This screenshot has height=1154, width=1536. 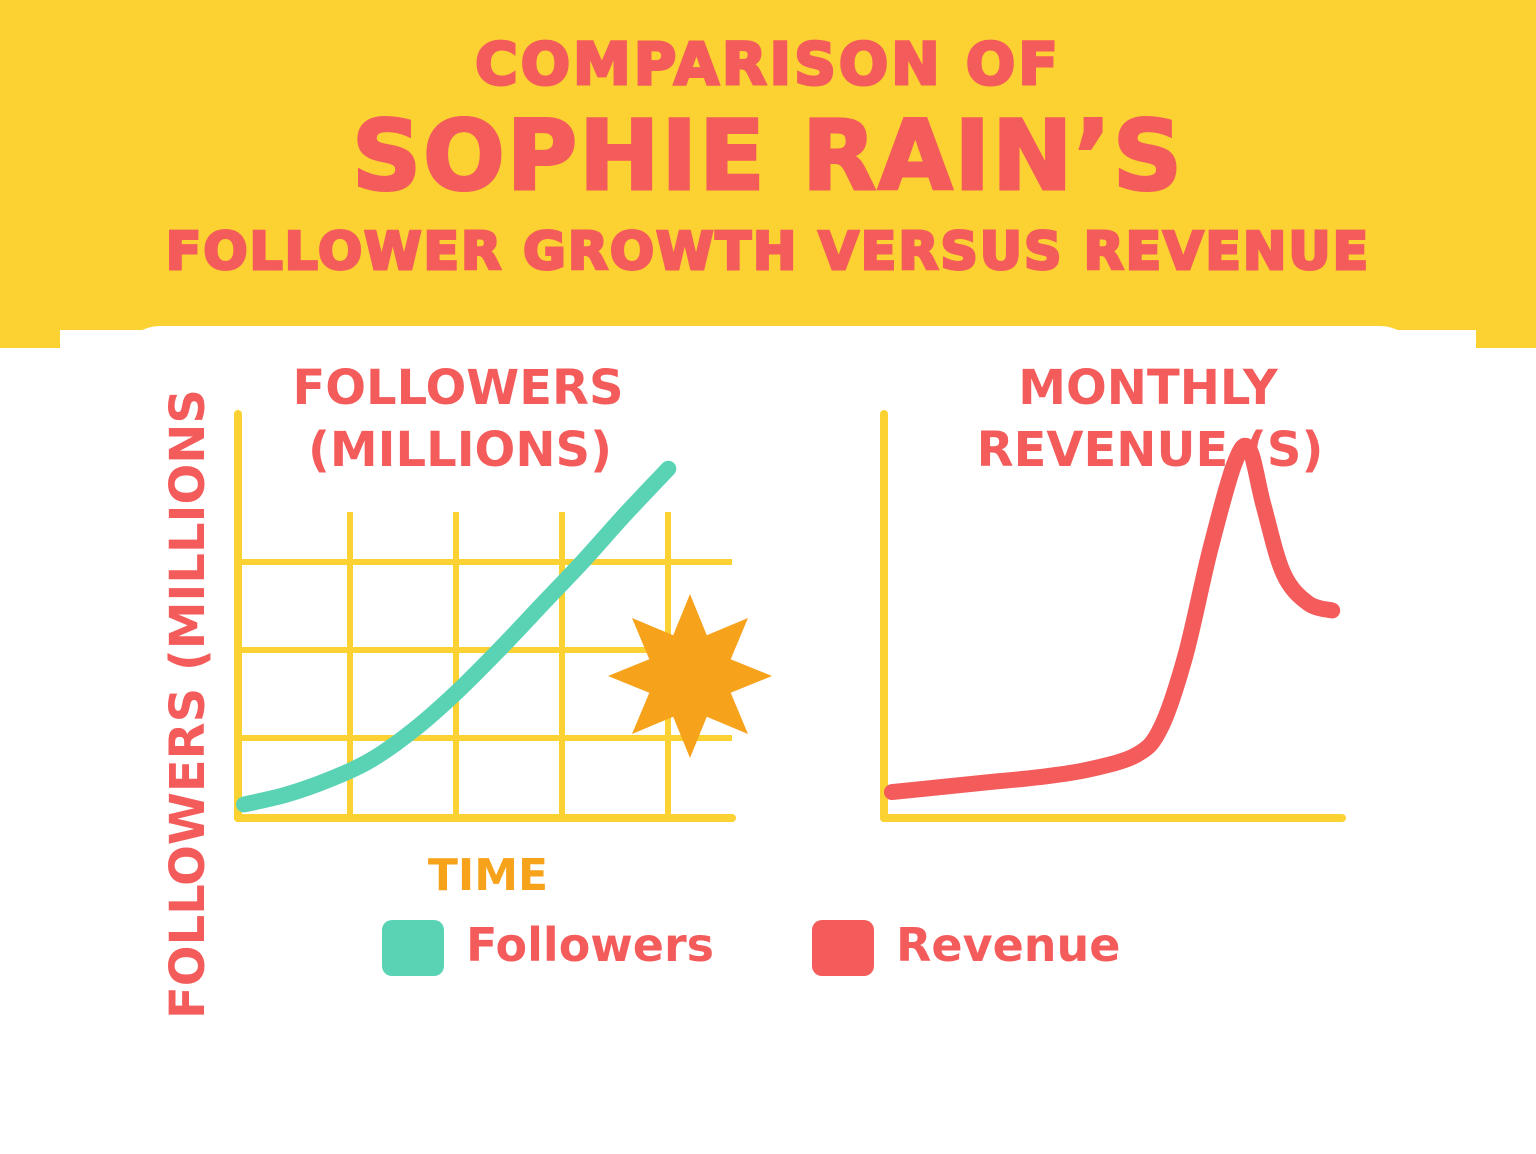 What do you see at coordinates (767, 156) in the screenshot?
I see `title-line-2: SOPHIE RAIN’S` at bounding box center [767, 156].